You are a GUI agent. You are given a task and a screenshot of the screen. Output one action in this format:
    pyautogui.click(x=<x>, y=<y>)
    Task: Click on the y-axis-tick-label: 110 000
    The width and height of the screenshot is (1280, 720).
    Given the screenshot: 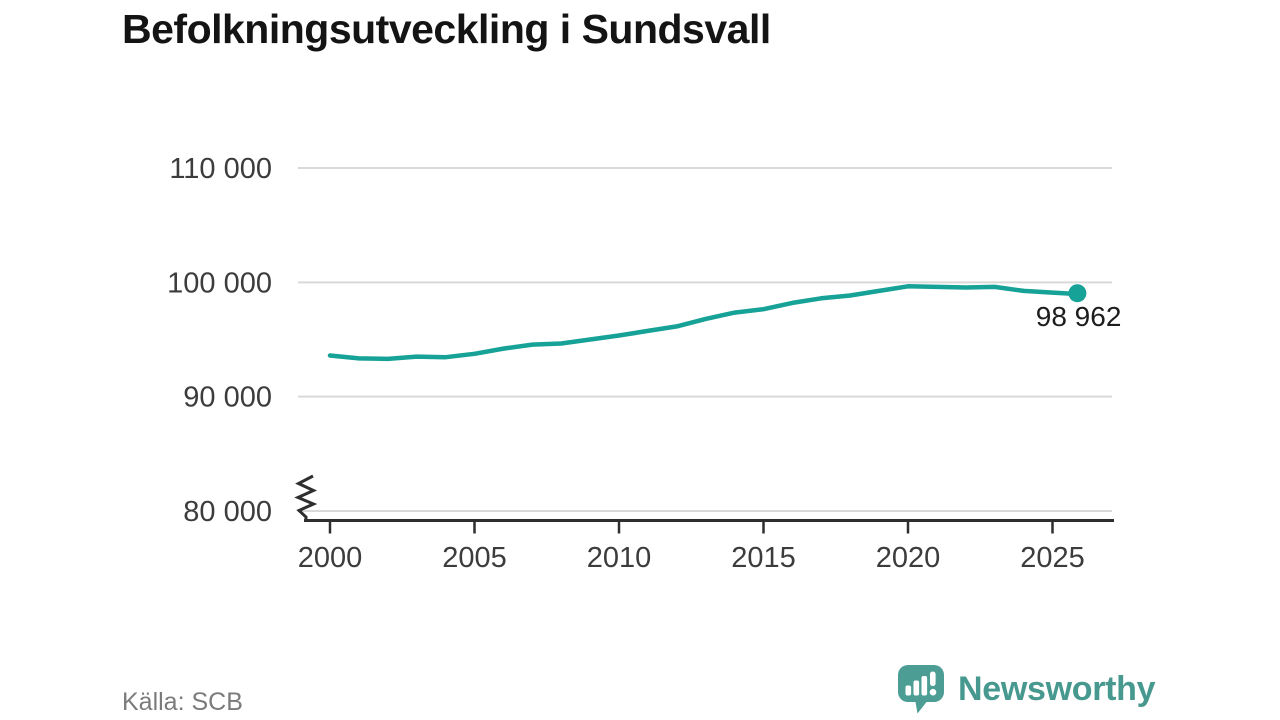 What is the action you would take?
    pyautogui.click(x=220, y=169)
    